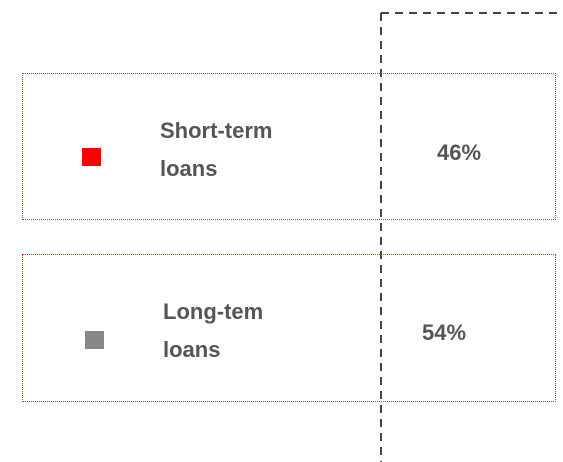 This screenshot has height=462, width=563. What do you see at coordinates (459, 152) in the screenshot?
I see `value: 46%` at bounding box center [459, 152].